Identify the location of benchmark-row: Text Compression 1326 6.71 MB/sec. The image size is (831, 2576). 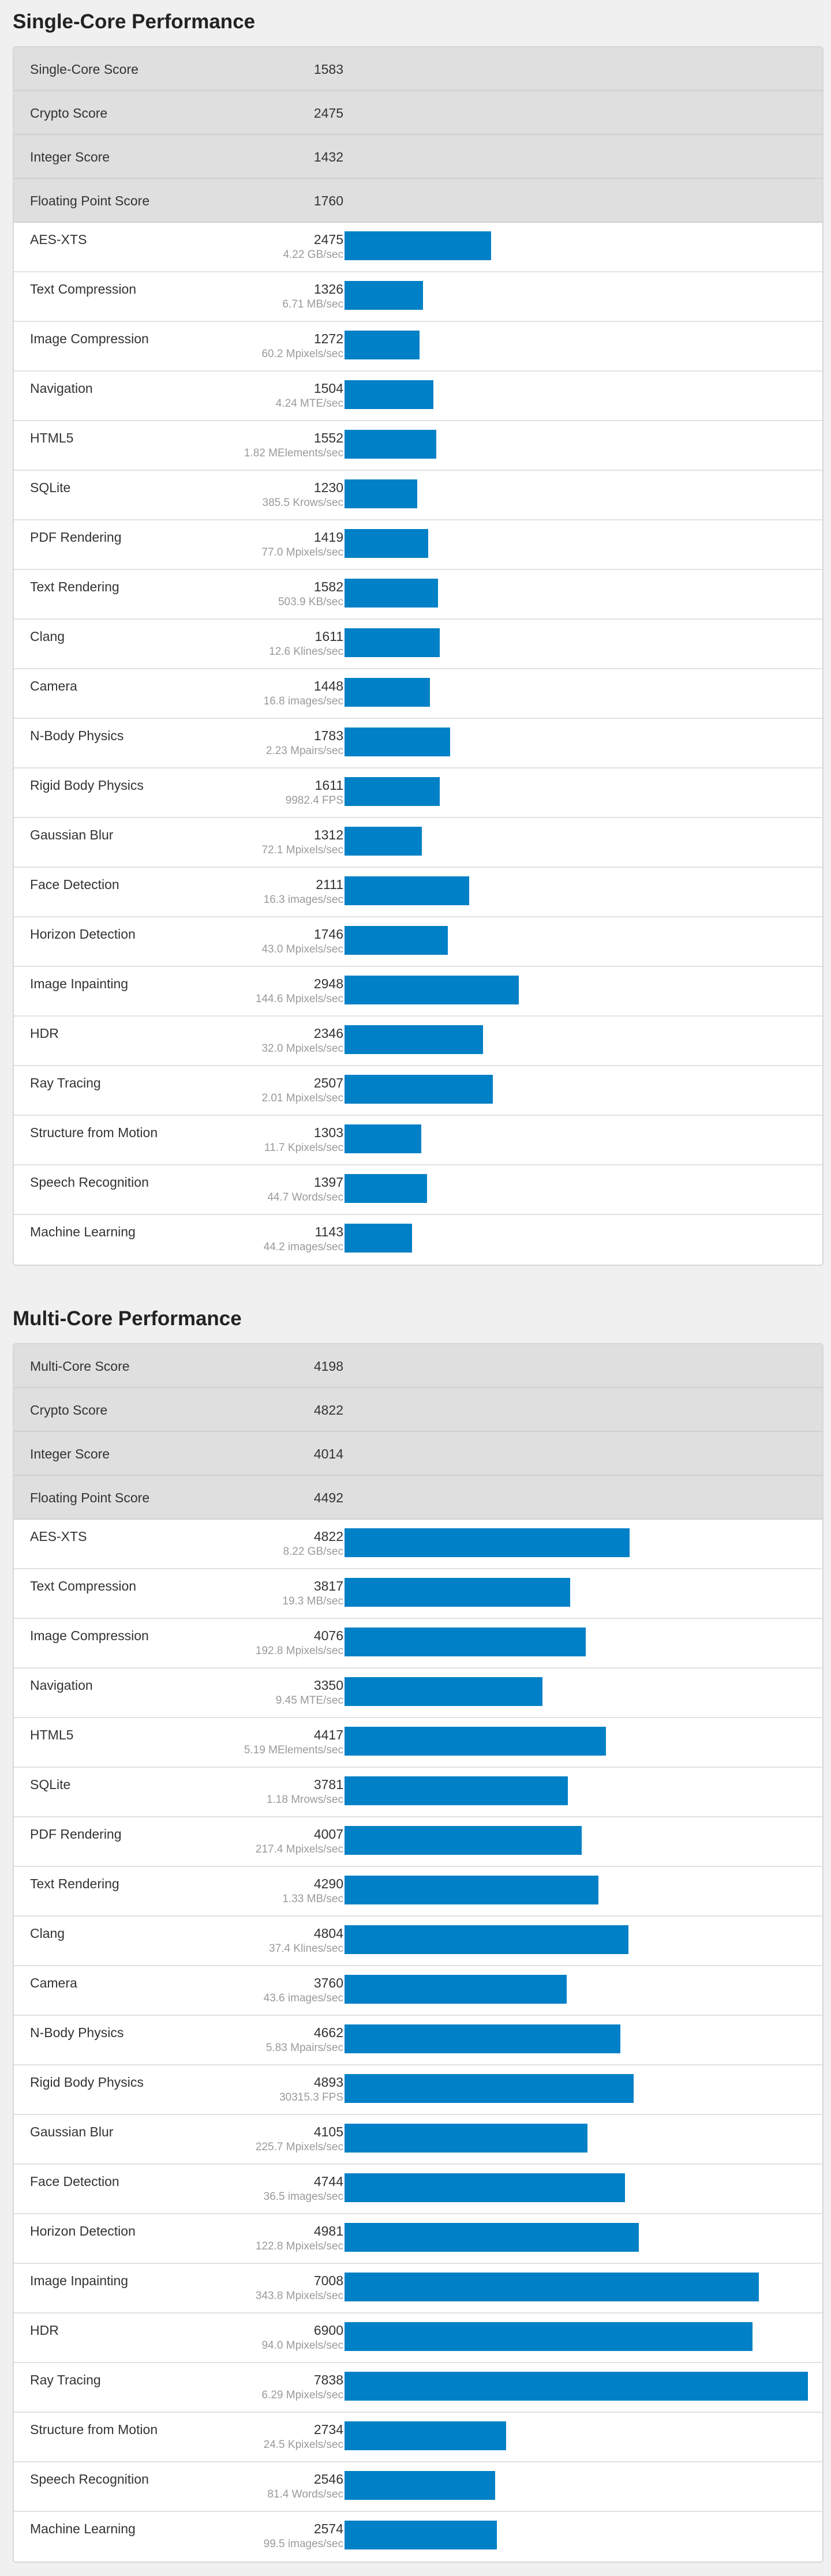
(418, 297).